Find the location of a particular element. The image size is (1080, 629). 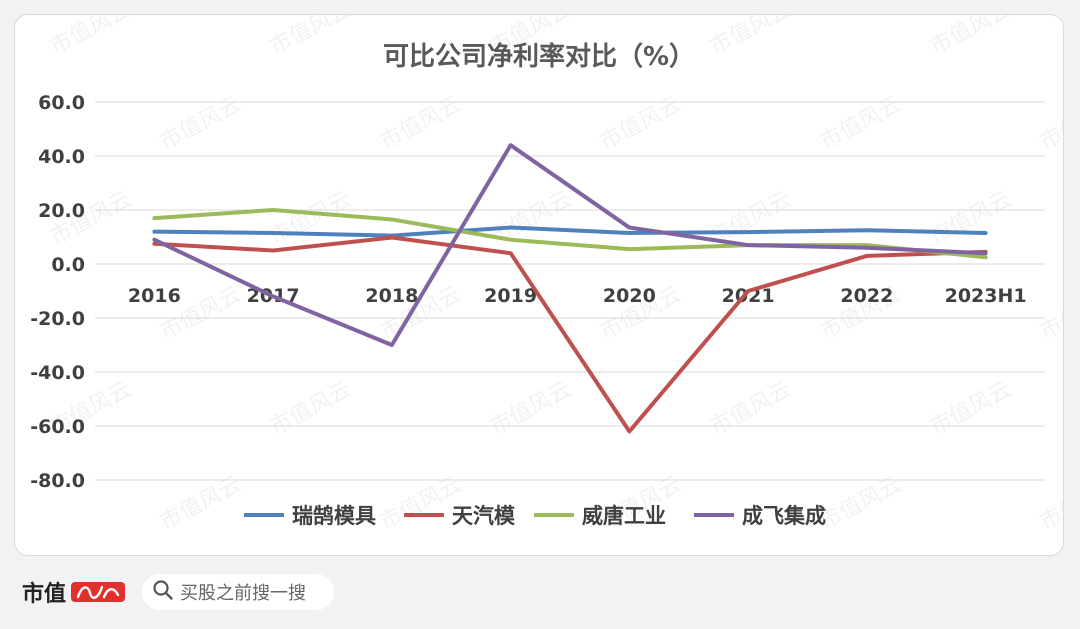

y-tick-label: -60.0 is located at coordinates (57, 427).